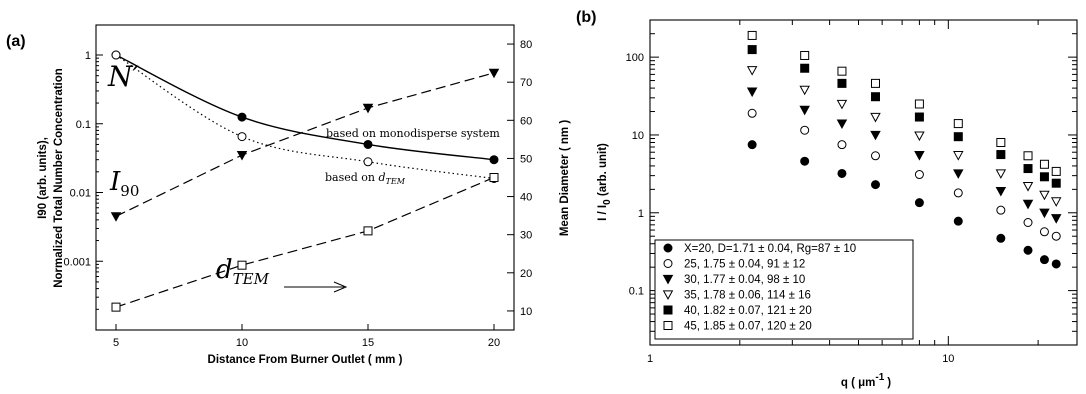 This screenshot has height=394, width=1086. I want to click on panel-a-label: (a), so click(16, 41).